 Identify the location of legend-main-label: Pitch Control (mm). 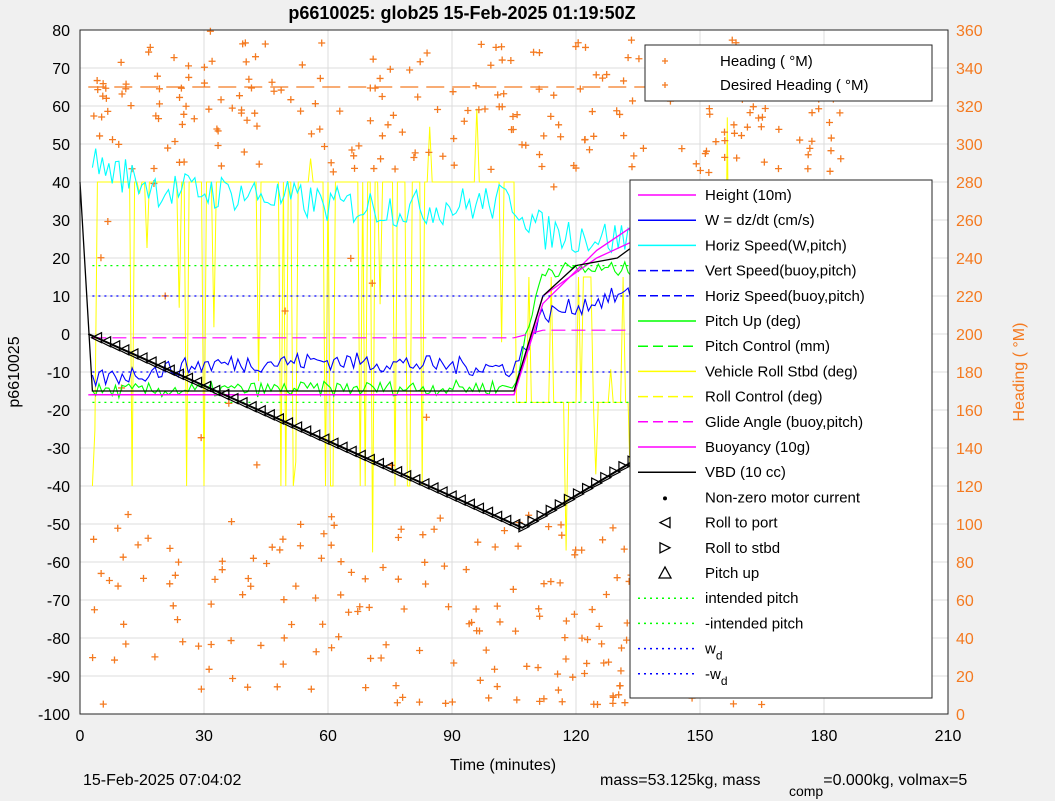
(767, 346).